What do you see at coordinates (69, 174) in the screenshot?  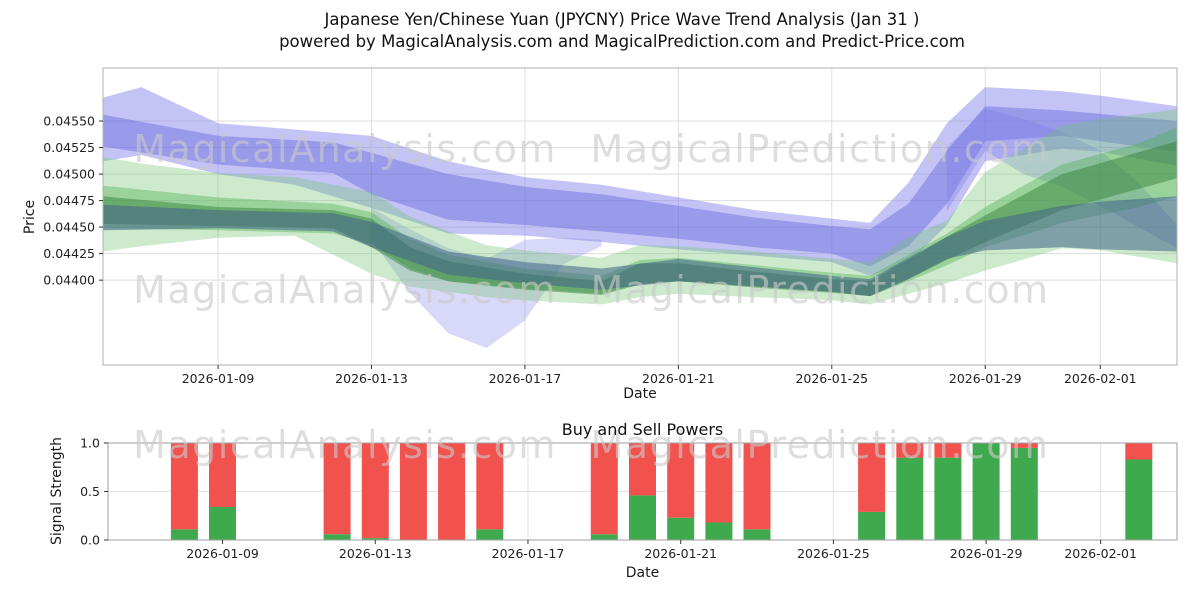 I see `y-tick-label: 0.04500` at bounding box center [69, 174].